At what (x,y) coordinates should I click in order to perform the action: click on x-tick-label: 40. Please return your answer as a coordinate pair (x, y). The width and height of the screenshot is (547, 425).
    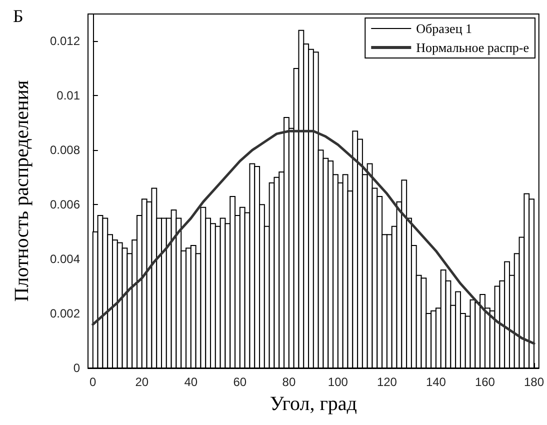
    Looking at the image, I should click on (191, 382).